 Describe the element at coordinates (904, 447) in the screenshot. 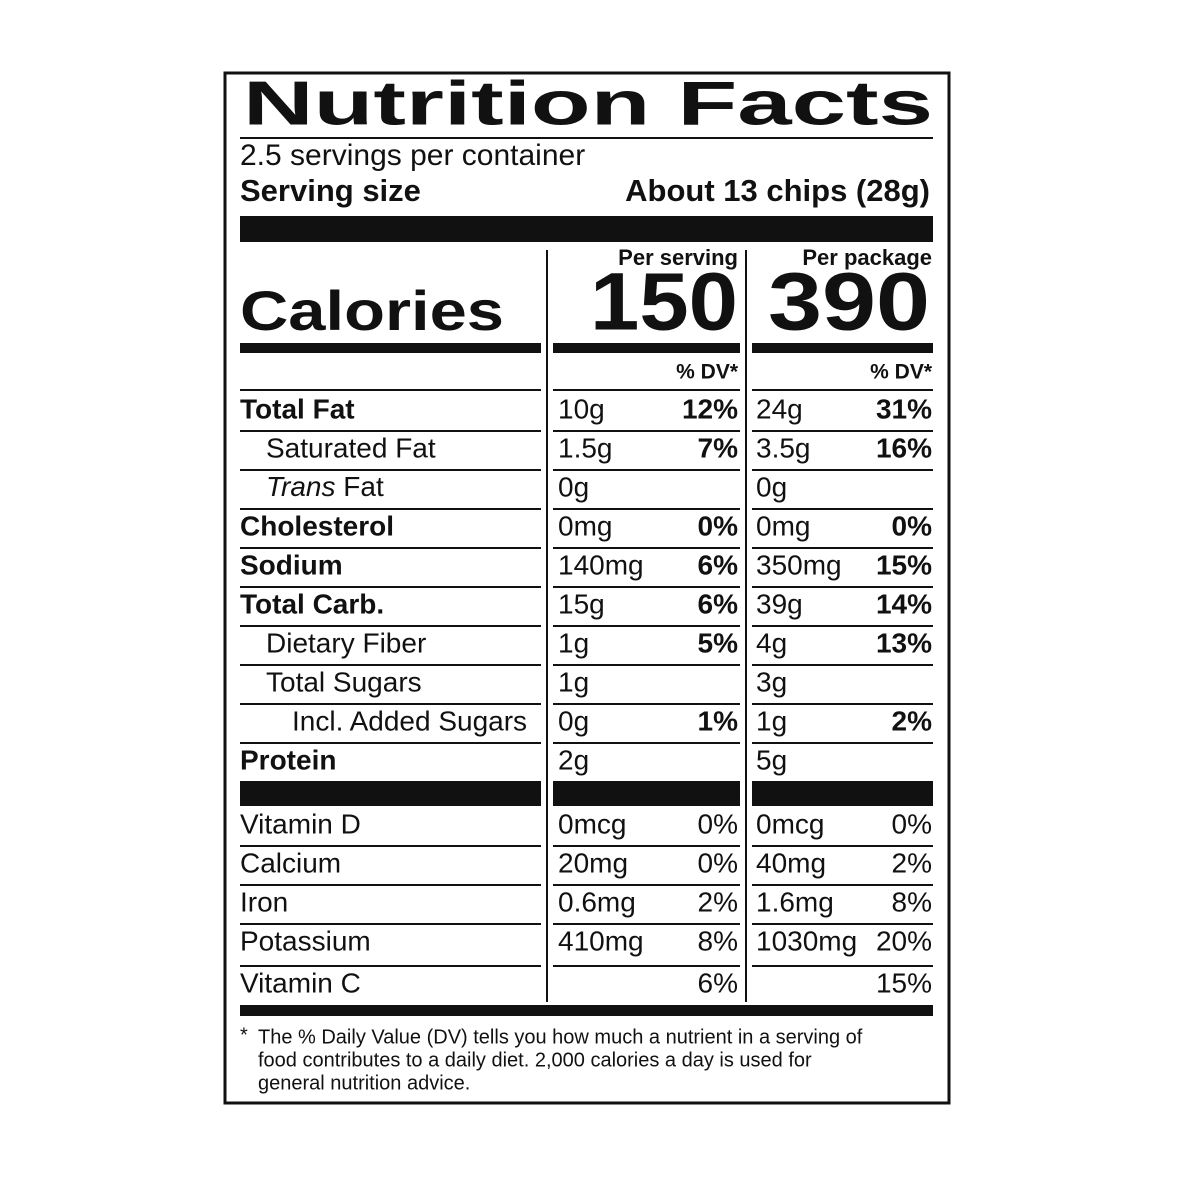

I see `daily-value: 16%` at that location.